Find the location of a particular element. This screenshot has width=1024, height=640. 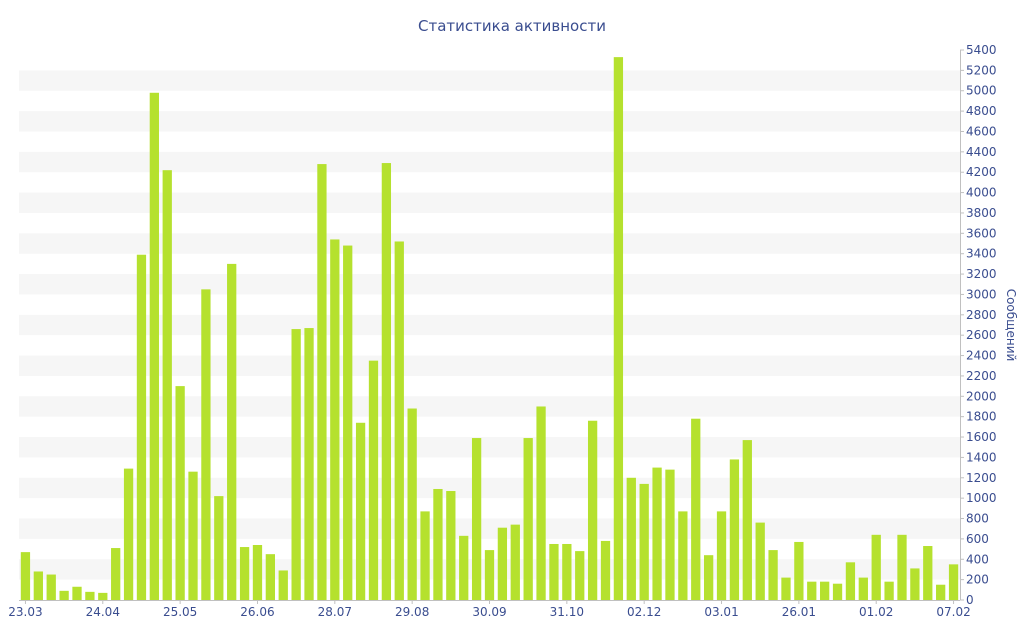

y-tick-label: 1800 is located at coordinates (981, 417).